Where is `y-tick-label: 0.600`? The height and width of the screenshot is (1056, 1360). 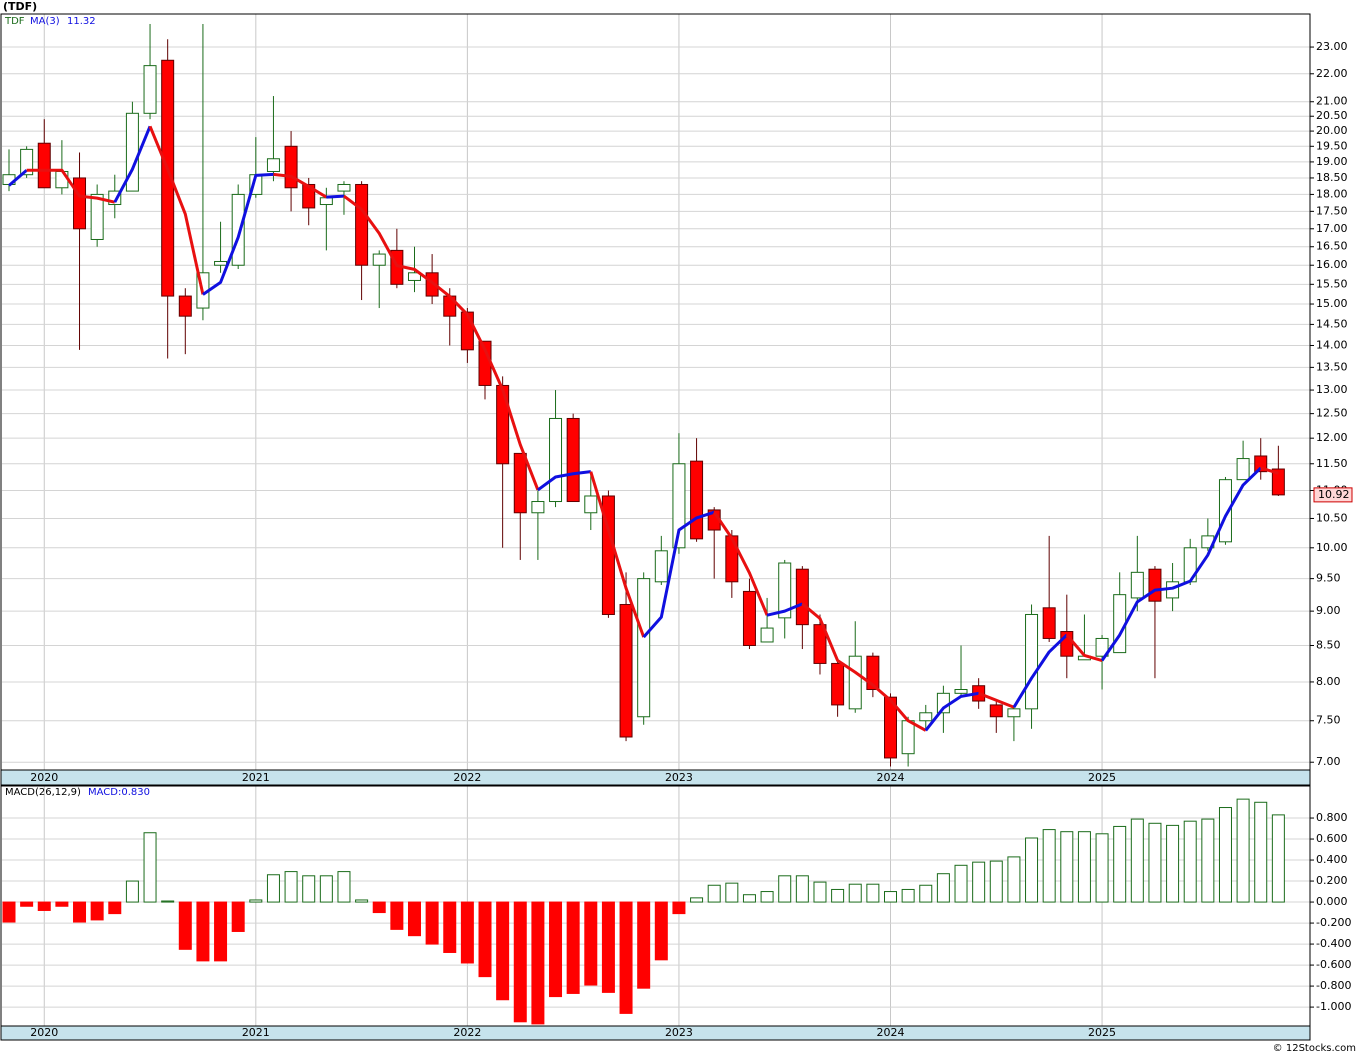
y-tick-label: 0.600 is located at coordinates (1332, 838).